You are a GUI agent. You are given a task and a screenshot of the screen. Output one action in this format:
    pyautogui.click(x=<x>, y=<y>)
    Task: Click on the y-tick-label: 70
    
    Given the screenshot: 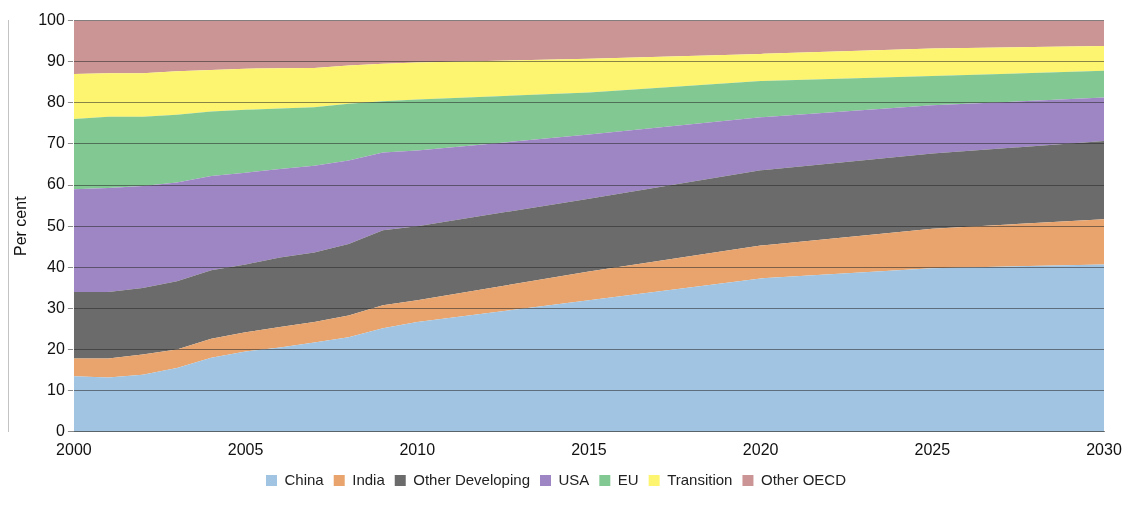 What is the action you would take?
    pyautogui.click(x=56, y=143)
    